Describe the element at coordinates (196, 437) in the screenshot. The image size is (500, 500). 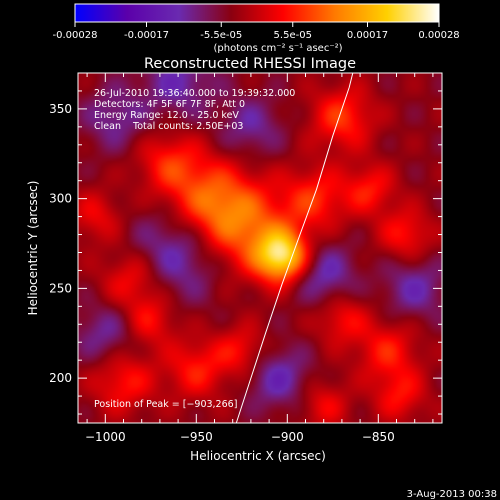
I see `x-tick-label: −950` at that location.